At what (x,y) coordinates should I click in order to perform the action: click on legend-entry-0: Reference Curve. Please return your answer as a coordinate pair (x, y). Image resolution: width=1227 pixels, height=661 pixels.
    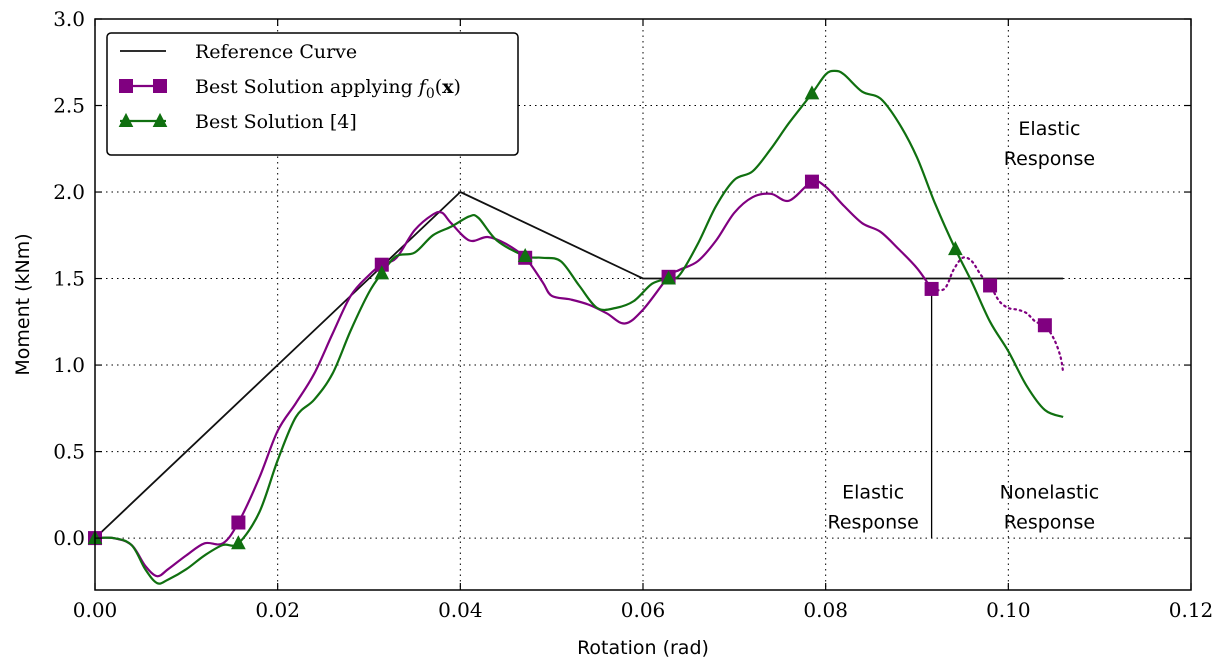
    Looking at the image, I should click on (238, 52).